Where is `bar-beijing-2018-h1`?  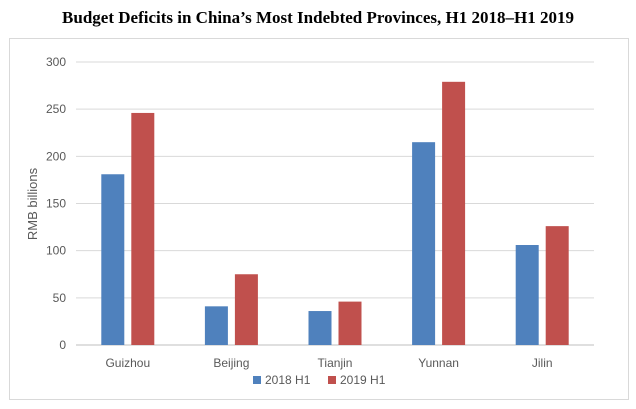
bar-beijing-2018-h1 is located at coordinates (216, 325).